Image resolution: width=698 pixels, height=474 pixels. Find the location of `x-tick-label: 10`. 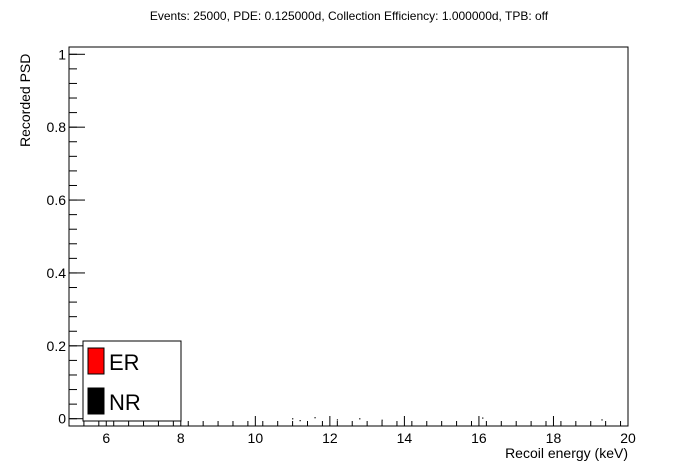

x-tick-label: 10 is located at coordinates (256, 438).